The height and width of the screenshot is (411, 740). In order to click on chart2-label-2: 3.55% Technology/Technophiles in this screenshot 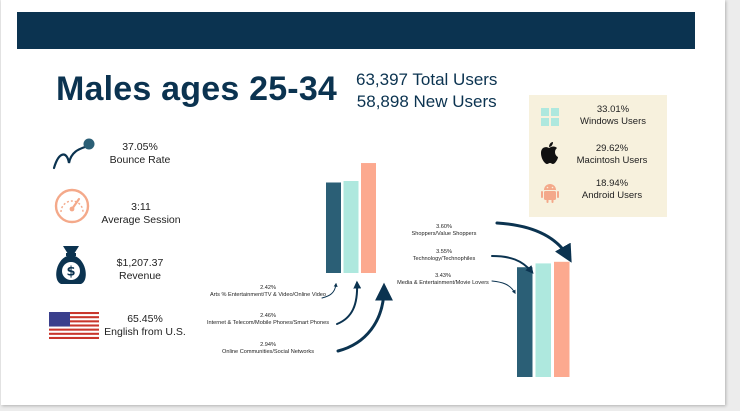, I will do `click(444, 256)`.